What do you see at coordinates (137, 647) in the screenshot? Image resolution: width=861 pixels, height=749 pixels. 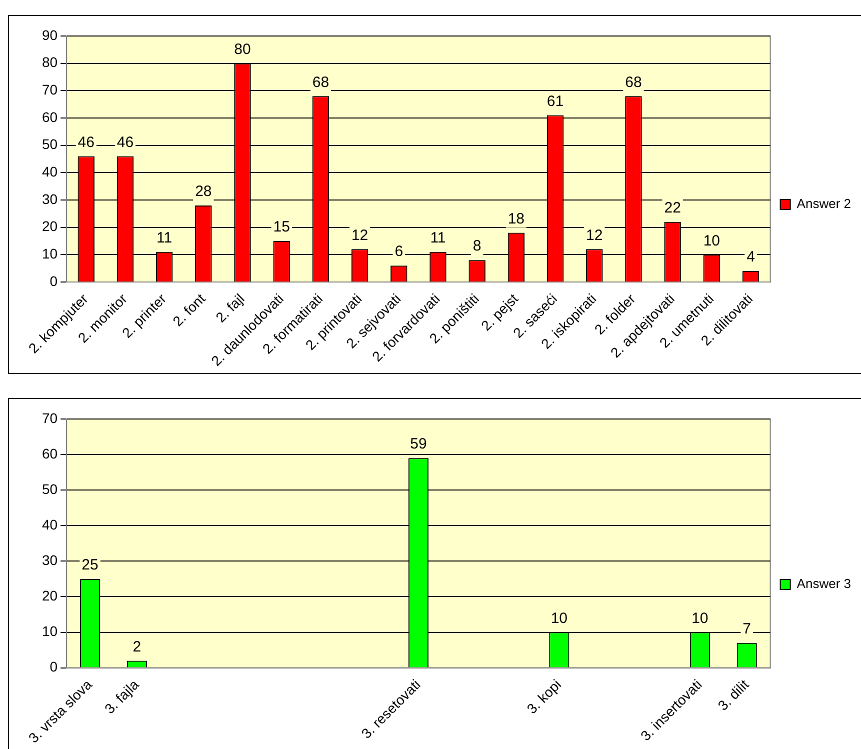 I see `data-label: 2` at bounding box center [137, 647].